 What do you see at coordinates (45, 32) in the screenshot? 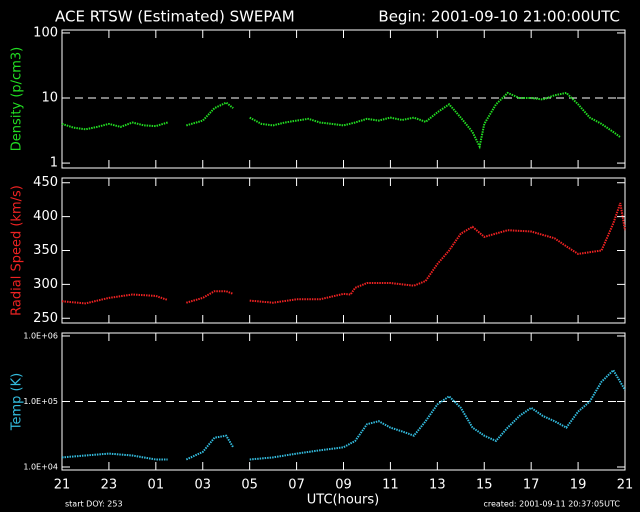
I see `y-tick-label: 100` at bounding box center [45, 32].